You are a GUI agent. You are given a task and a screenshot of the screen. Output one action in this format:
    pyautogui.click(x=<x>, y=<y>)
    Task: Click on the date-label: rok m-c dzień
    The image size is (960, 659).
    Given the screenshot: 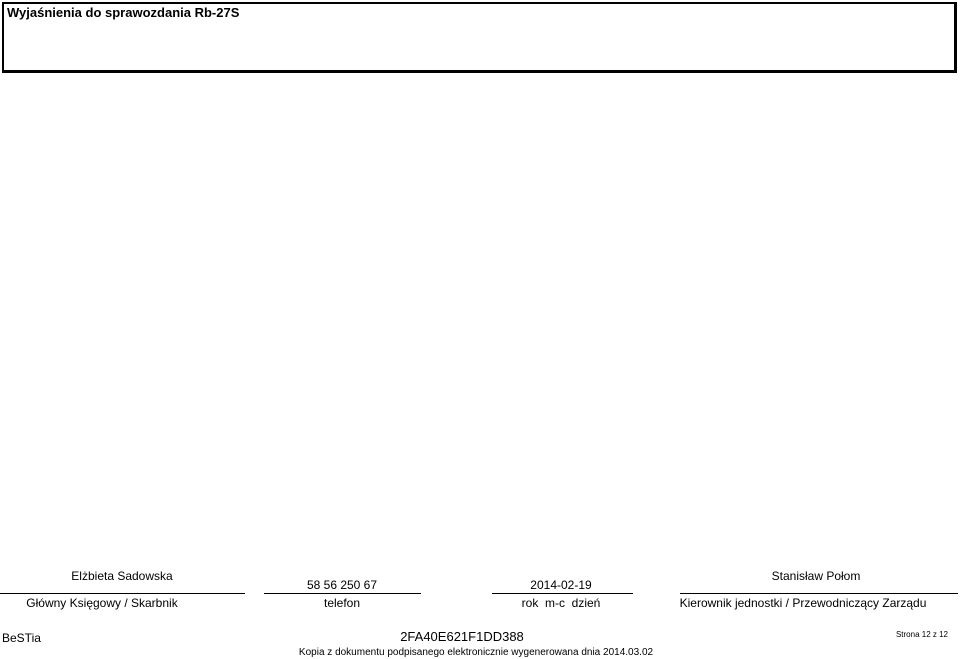 What is the action you would take?
    pyautogui.click(x=561, y=603)
    